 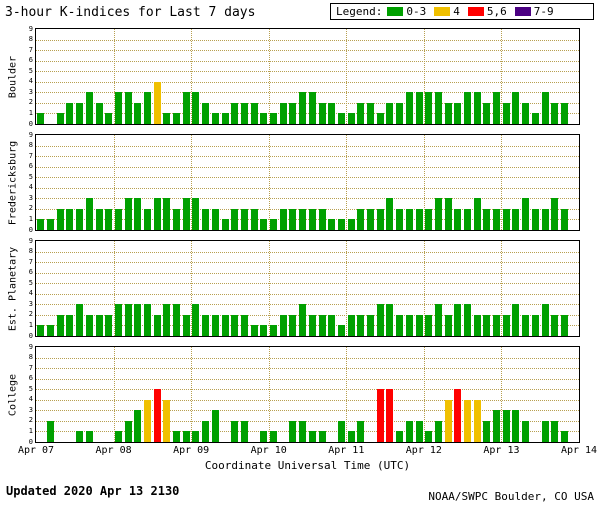 I want to click on legend-label: 4, so click(x=456, y=11).